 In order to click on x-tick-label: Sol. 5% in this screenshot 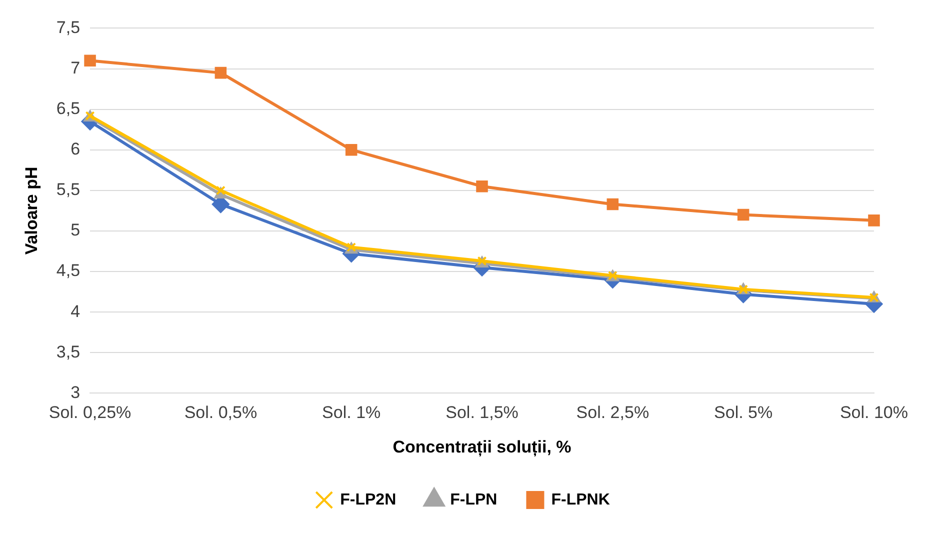, I will do `click(743, 412)`.